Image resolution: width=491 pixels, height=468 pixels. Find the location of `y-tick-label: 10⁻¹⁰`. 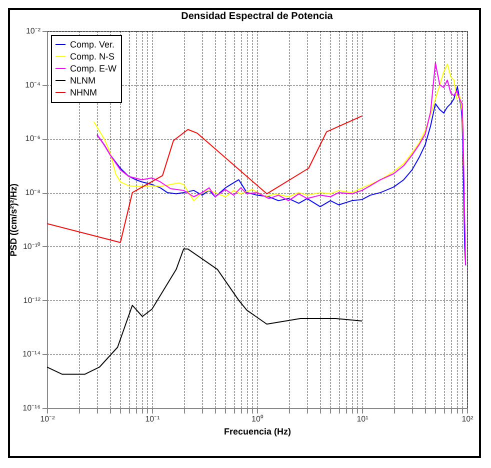

y-tick-label: 10⁻¹⁰ is located at coordinates (31, 246).